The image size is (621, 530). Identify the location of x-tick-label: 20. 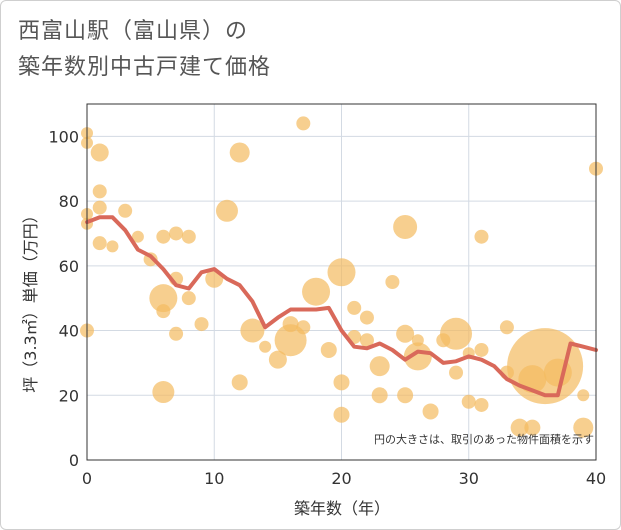
(341, 478).